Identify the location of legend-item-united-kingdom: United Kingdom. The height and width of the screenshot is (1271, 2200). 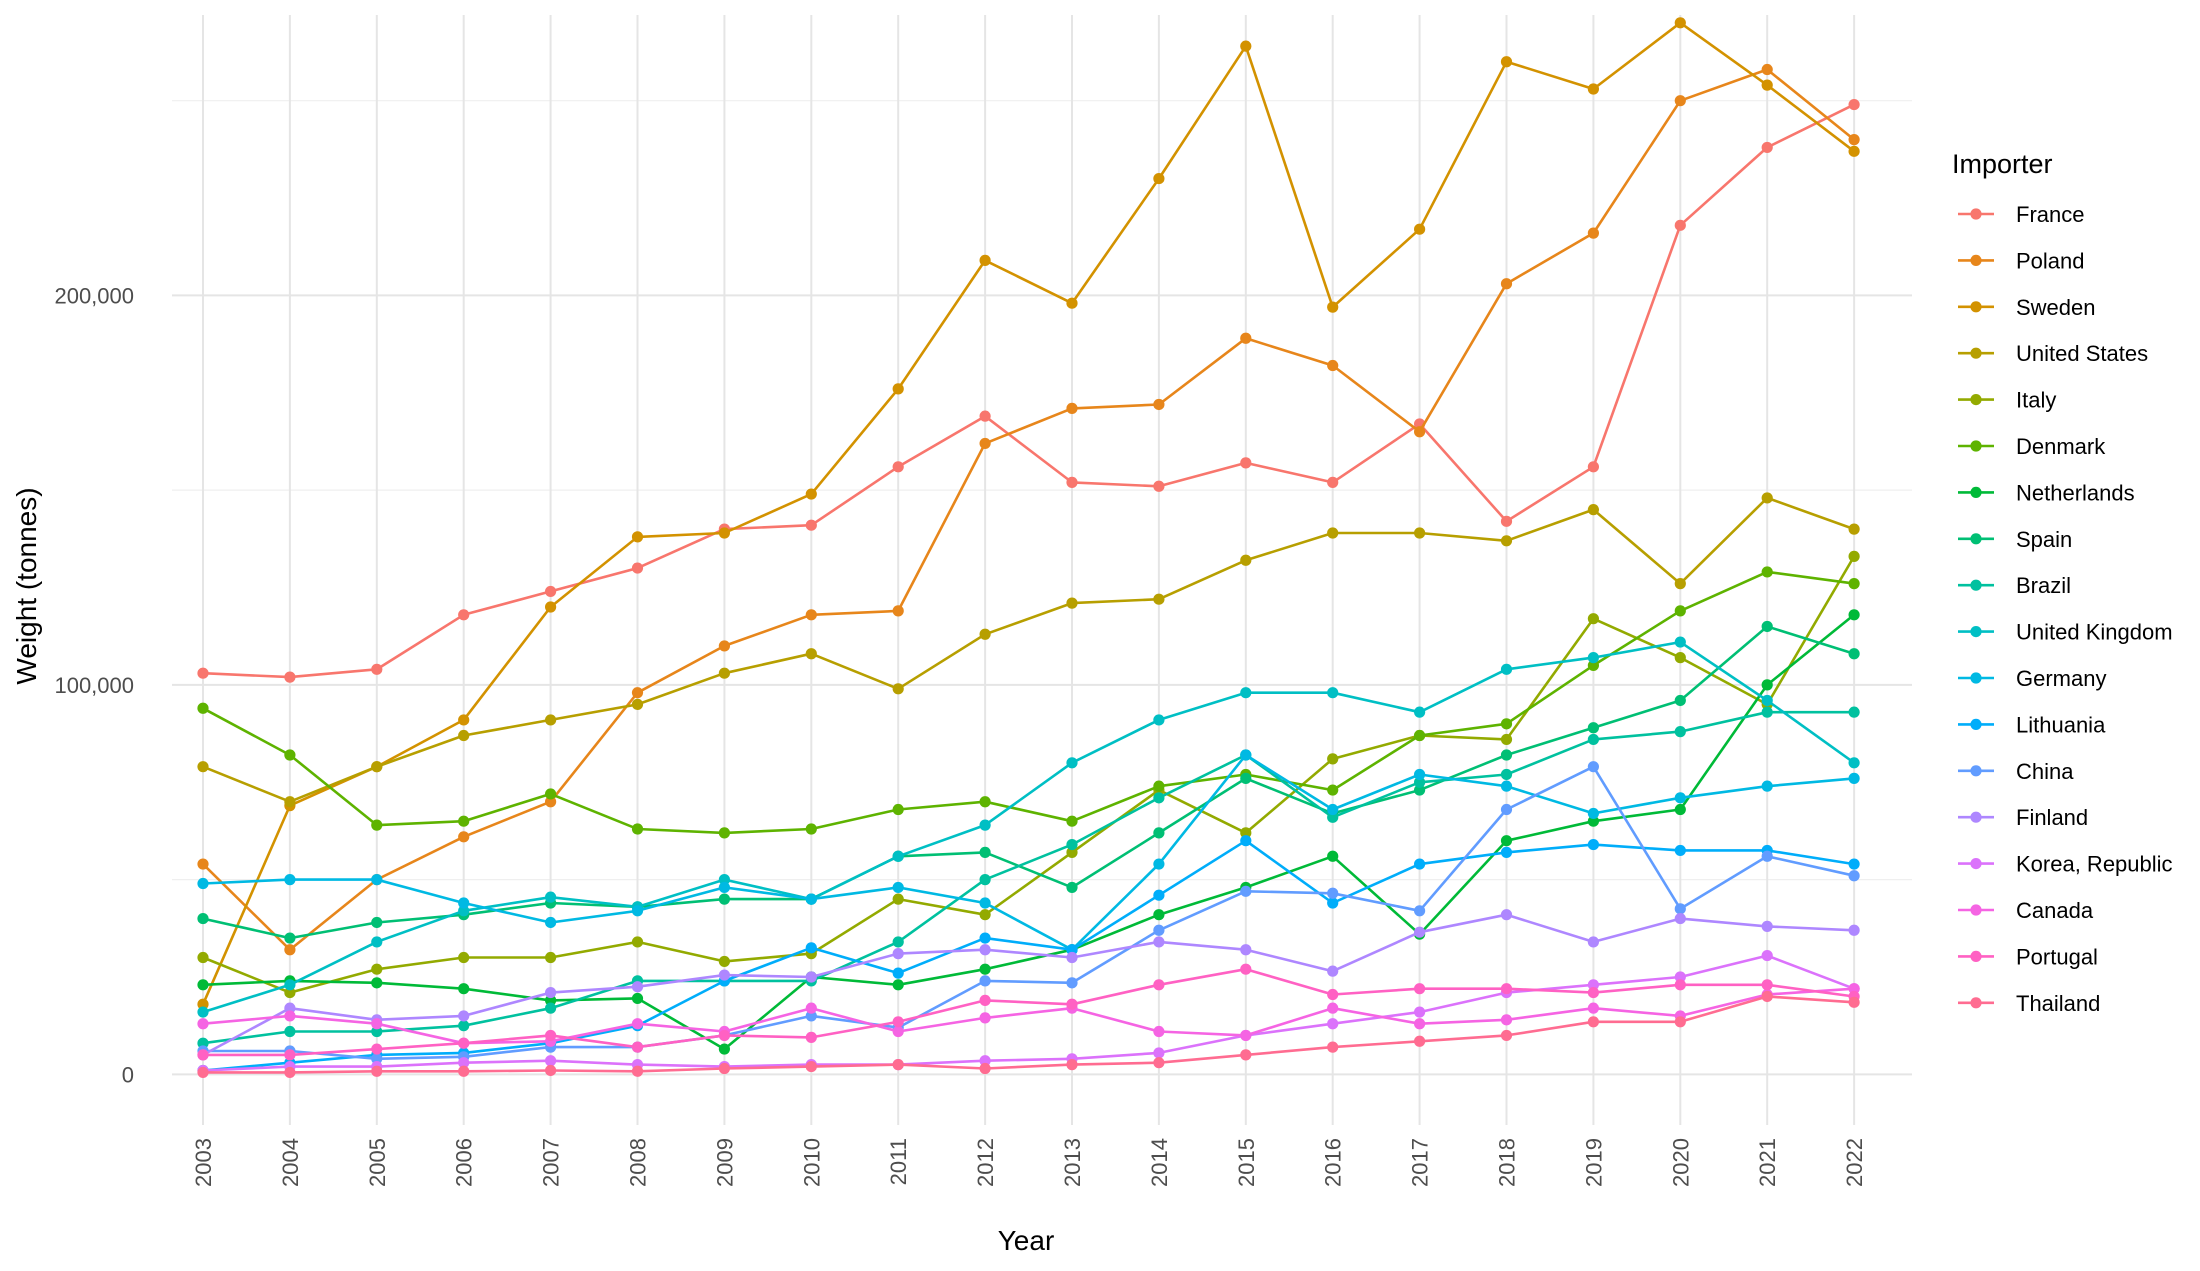
(2065, 632).